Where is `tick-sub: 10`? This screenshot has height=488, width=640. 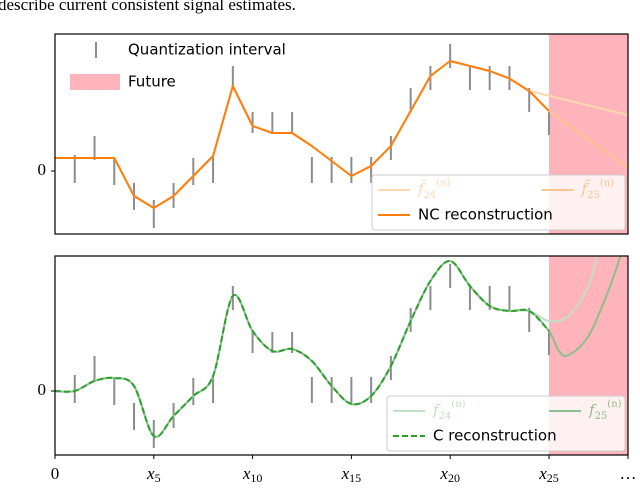
tick-sub: 10 is located at coordinates (256, 478).